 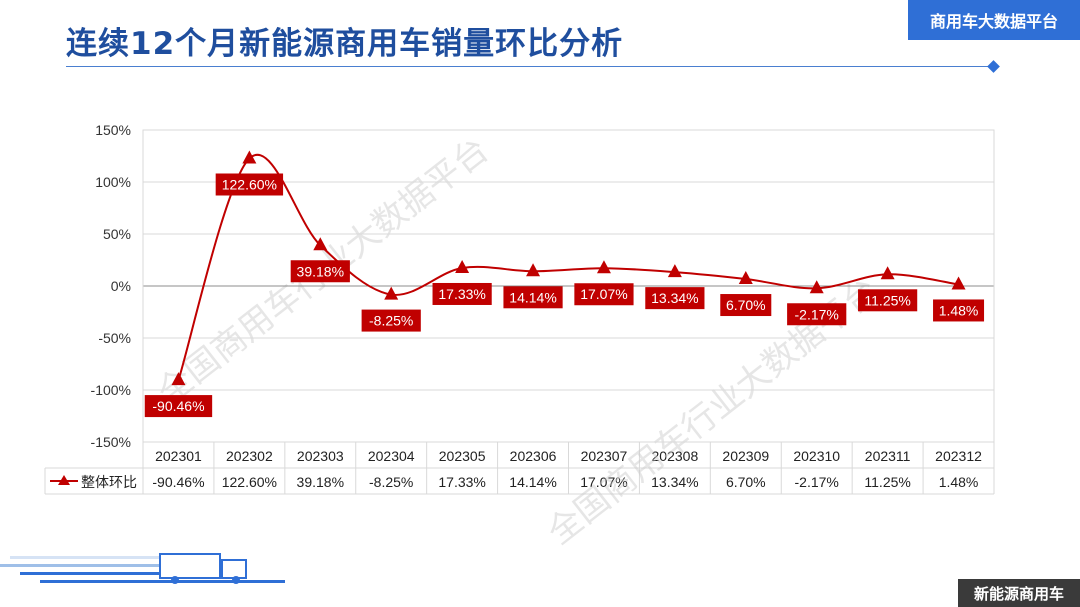 I want to click on truck-logo-art, so click(x=142, y=568).